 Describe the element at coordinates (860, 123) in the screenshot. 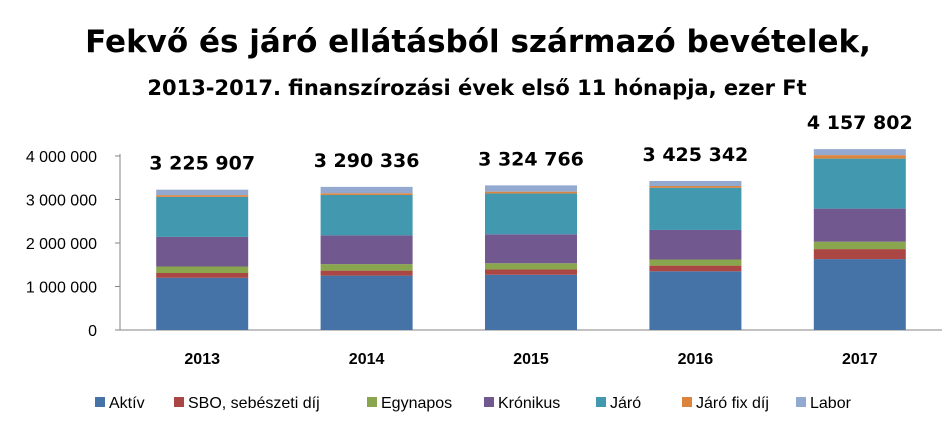

I see `total-data-label: 4 157 802` at that location.